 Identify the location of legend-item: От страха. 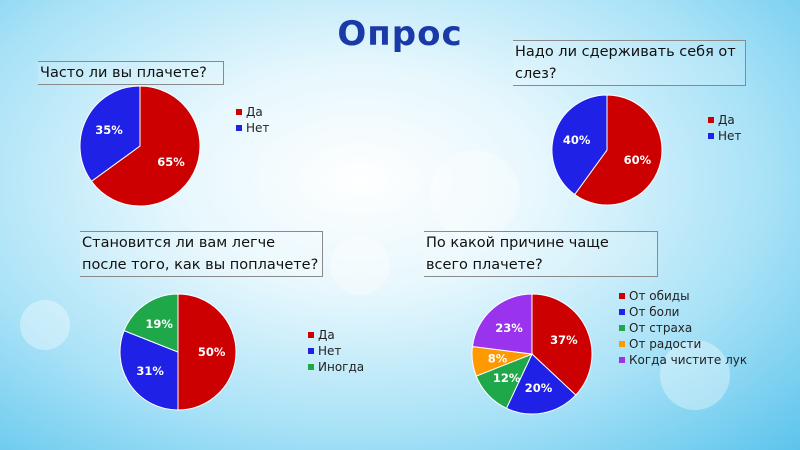
(683, 328).